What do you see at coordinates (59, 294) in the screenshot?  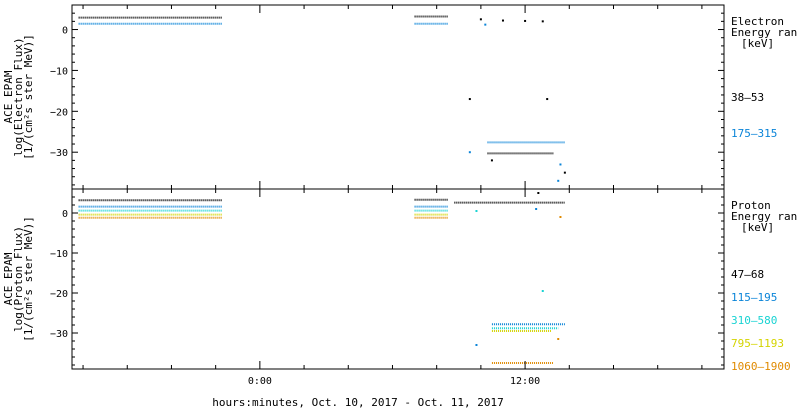 I see `y-tick-label-proton: −20` at bounding box center [59, 294].